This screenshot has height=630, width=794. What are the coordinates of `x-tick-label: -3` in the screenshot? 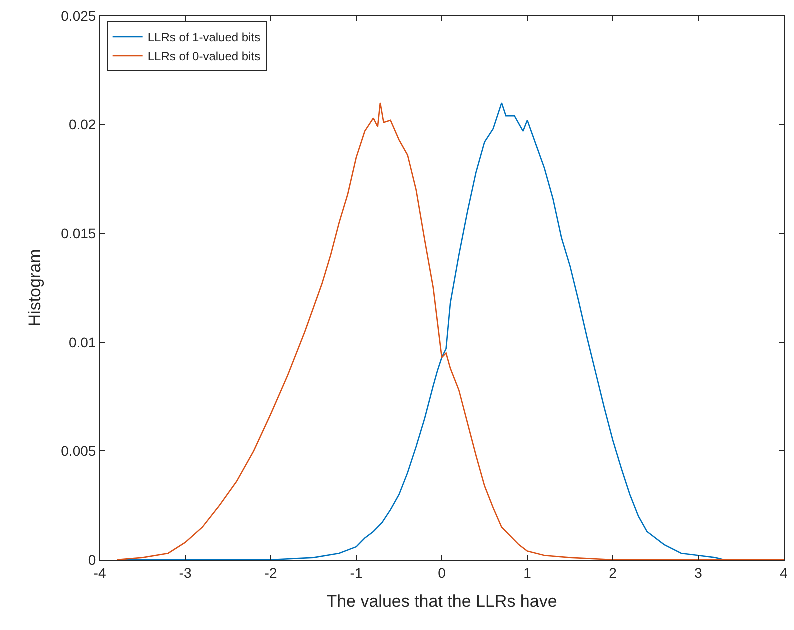 It's located at (185, 572).